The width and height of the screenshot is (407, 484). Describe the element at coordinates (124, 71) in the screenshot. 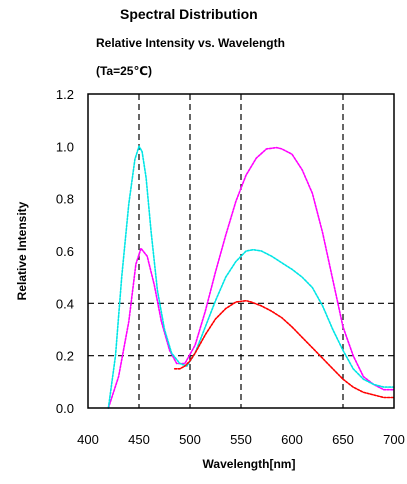

I see `chart-condition: (Ta=25℃)` at that location.